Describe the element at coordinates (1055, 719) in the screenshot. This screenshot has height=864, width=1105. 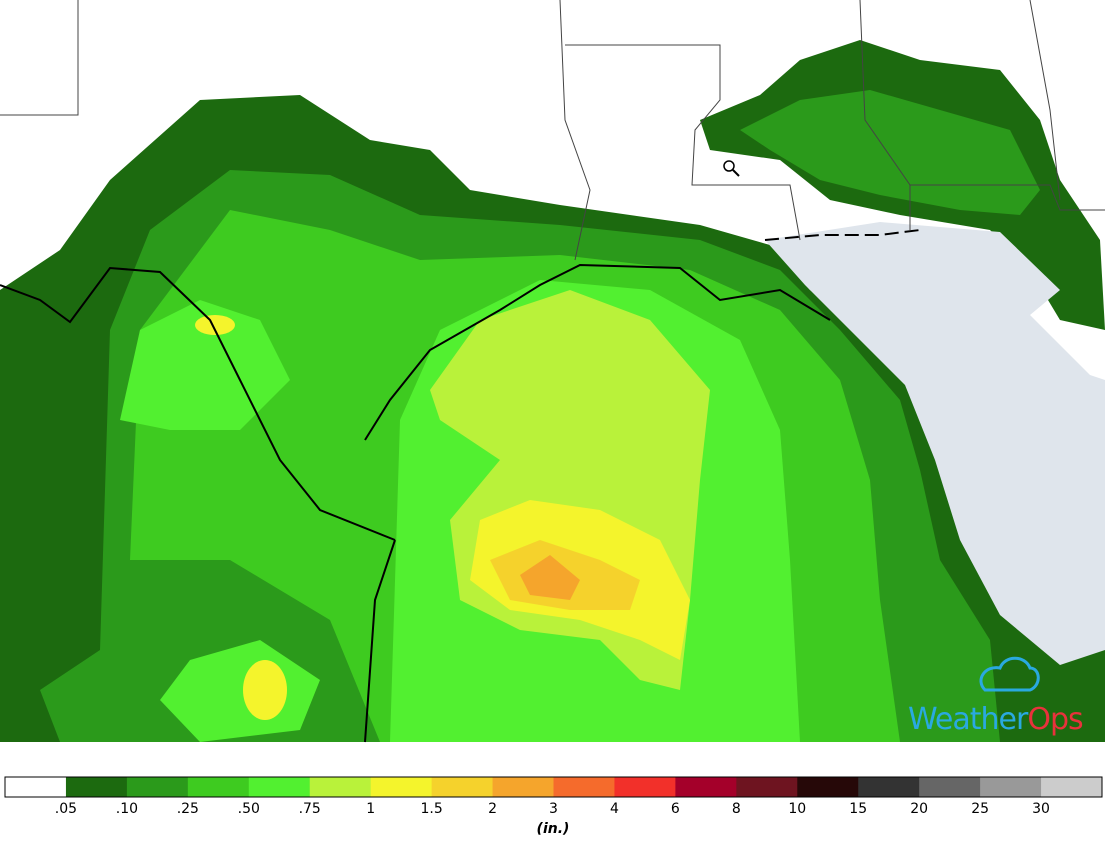
I see `logo-ops: Ops` at that location.